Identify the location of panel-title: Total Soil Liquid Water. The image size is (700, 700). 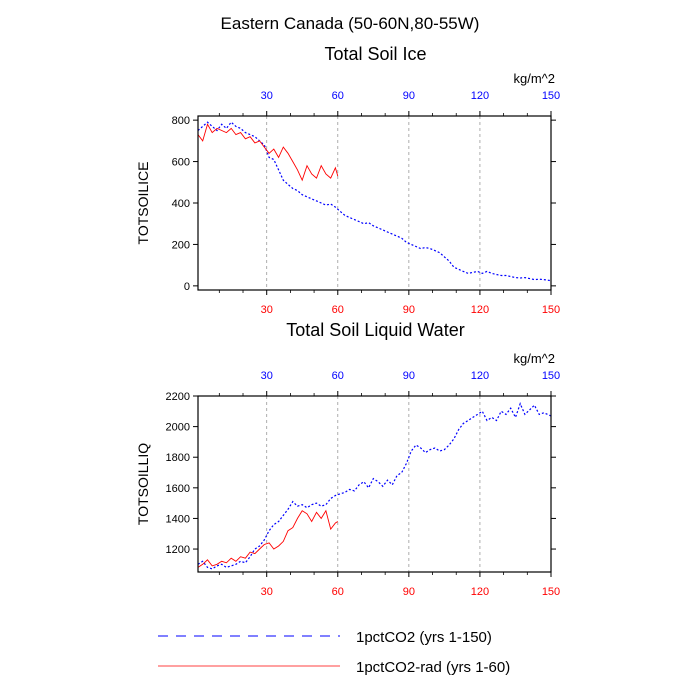
(375, 330).